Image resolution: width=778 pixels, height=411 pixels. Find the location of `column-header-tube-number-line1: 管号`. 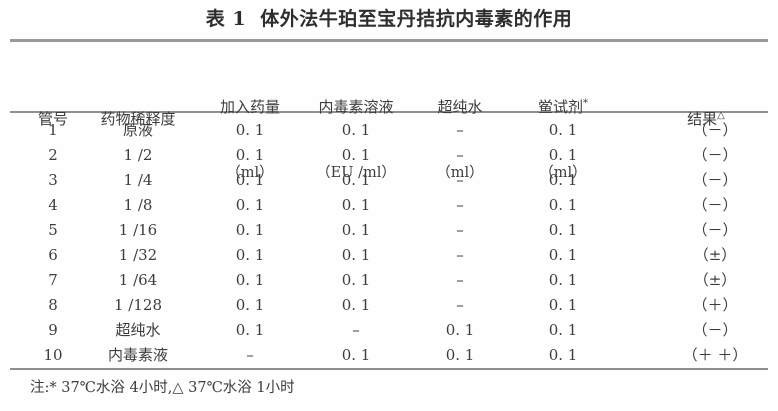

column-header-tube-number-line1: 管号 is located at coordinates (52, 119).